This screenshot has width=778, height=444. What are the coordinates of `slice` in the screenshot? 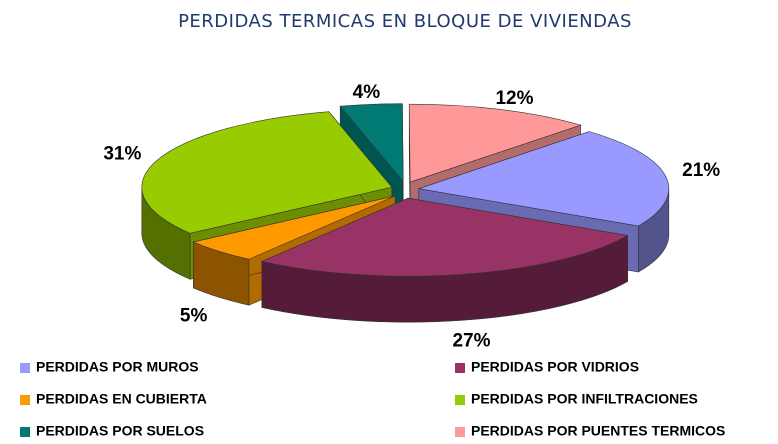 It's located at (444, 260).